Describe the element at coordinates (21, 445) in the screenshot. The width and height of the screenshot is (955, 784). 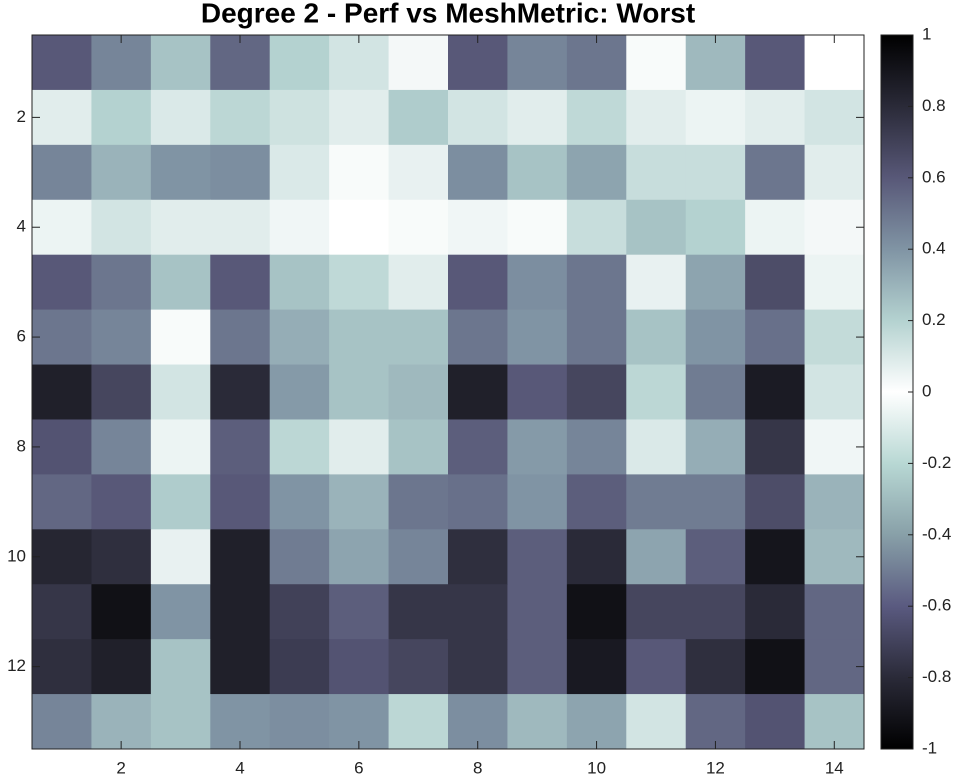
I see `y-tick-label: 8` at that location.